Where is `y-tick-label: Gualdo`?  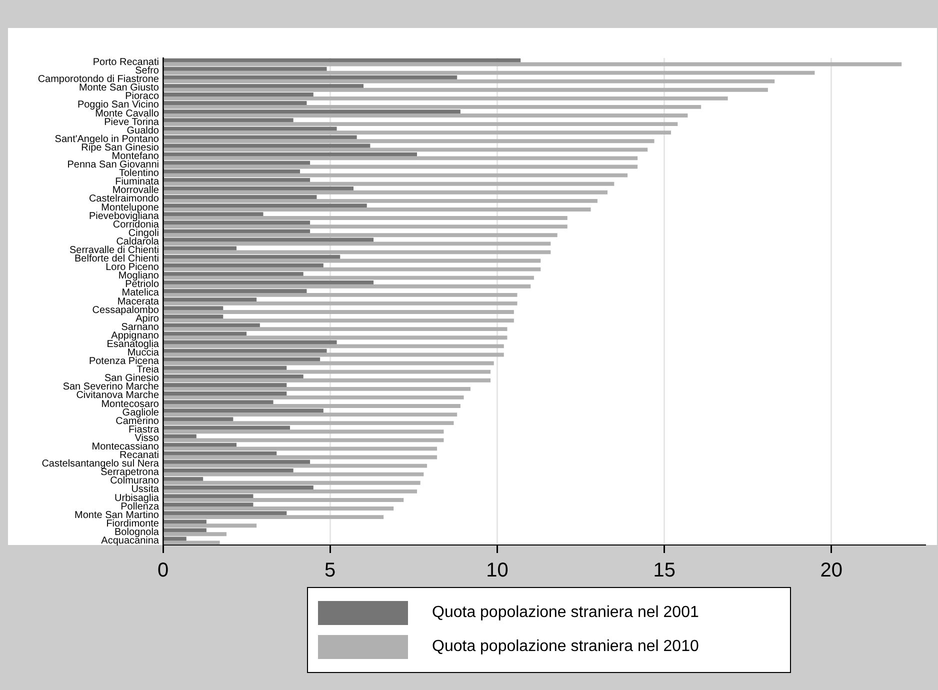
y-tick-label: Gualdo is located at coordinates (143, 130).